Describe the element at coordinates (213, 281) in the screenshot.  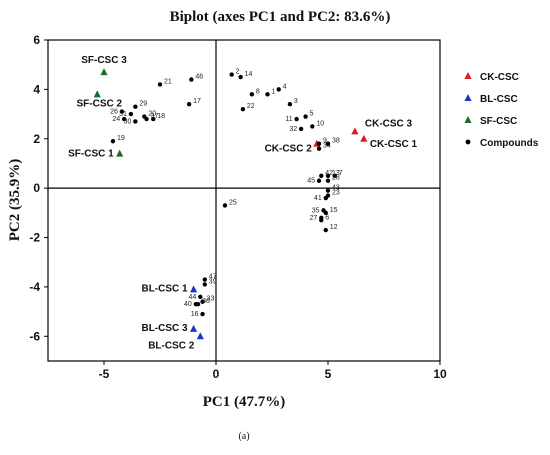
I see `compound-point-label: 39` at that location.